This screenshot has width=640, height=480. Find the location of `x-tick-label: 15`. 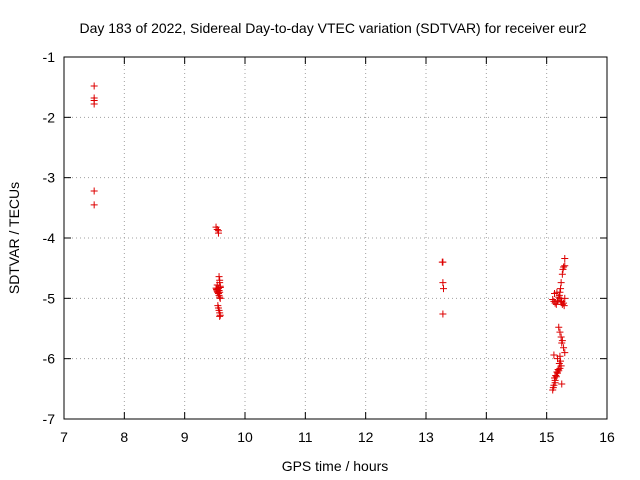

x-tick-label: 15 is located at coordinates (547, 437).